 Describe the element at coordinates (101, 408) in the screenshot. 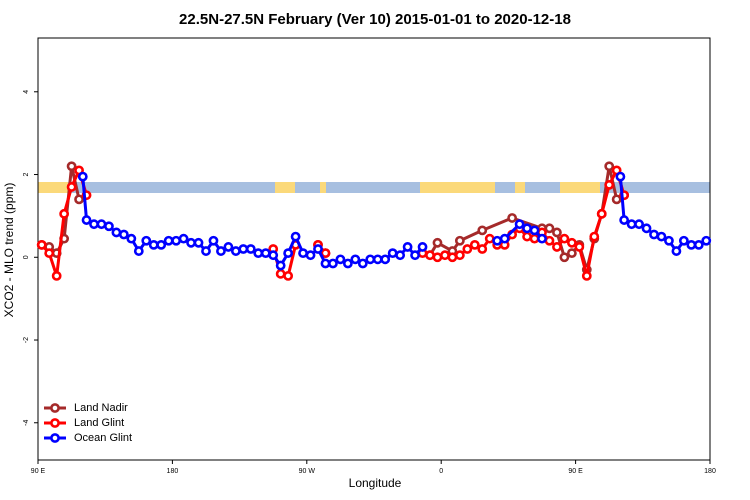

I see `legend-label: Land Nadir` at that location.